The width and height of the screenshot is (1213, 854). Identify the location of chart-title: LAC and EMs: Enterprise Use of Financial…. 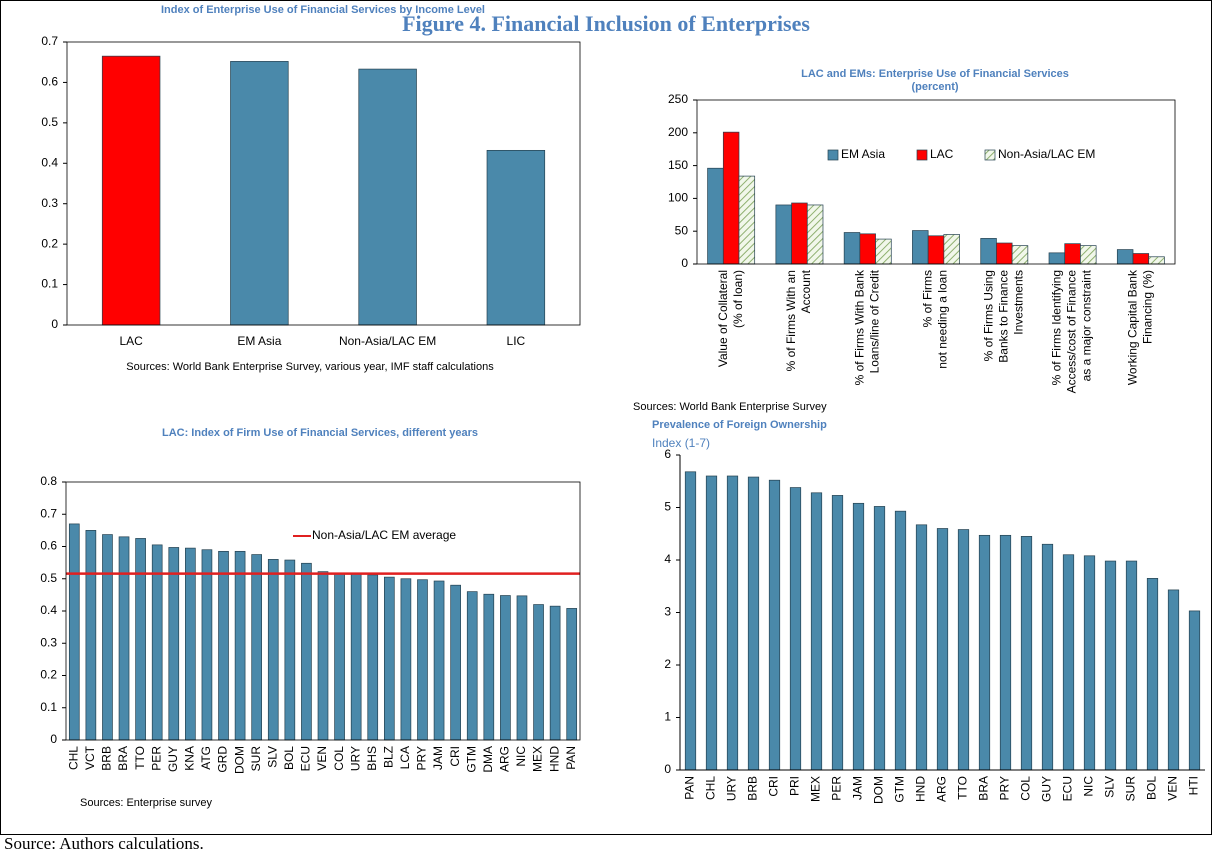
(935, 74).